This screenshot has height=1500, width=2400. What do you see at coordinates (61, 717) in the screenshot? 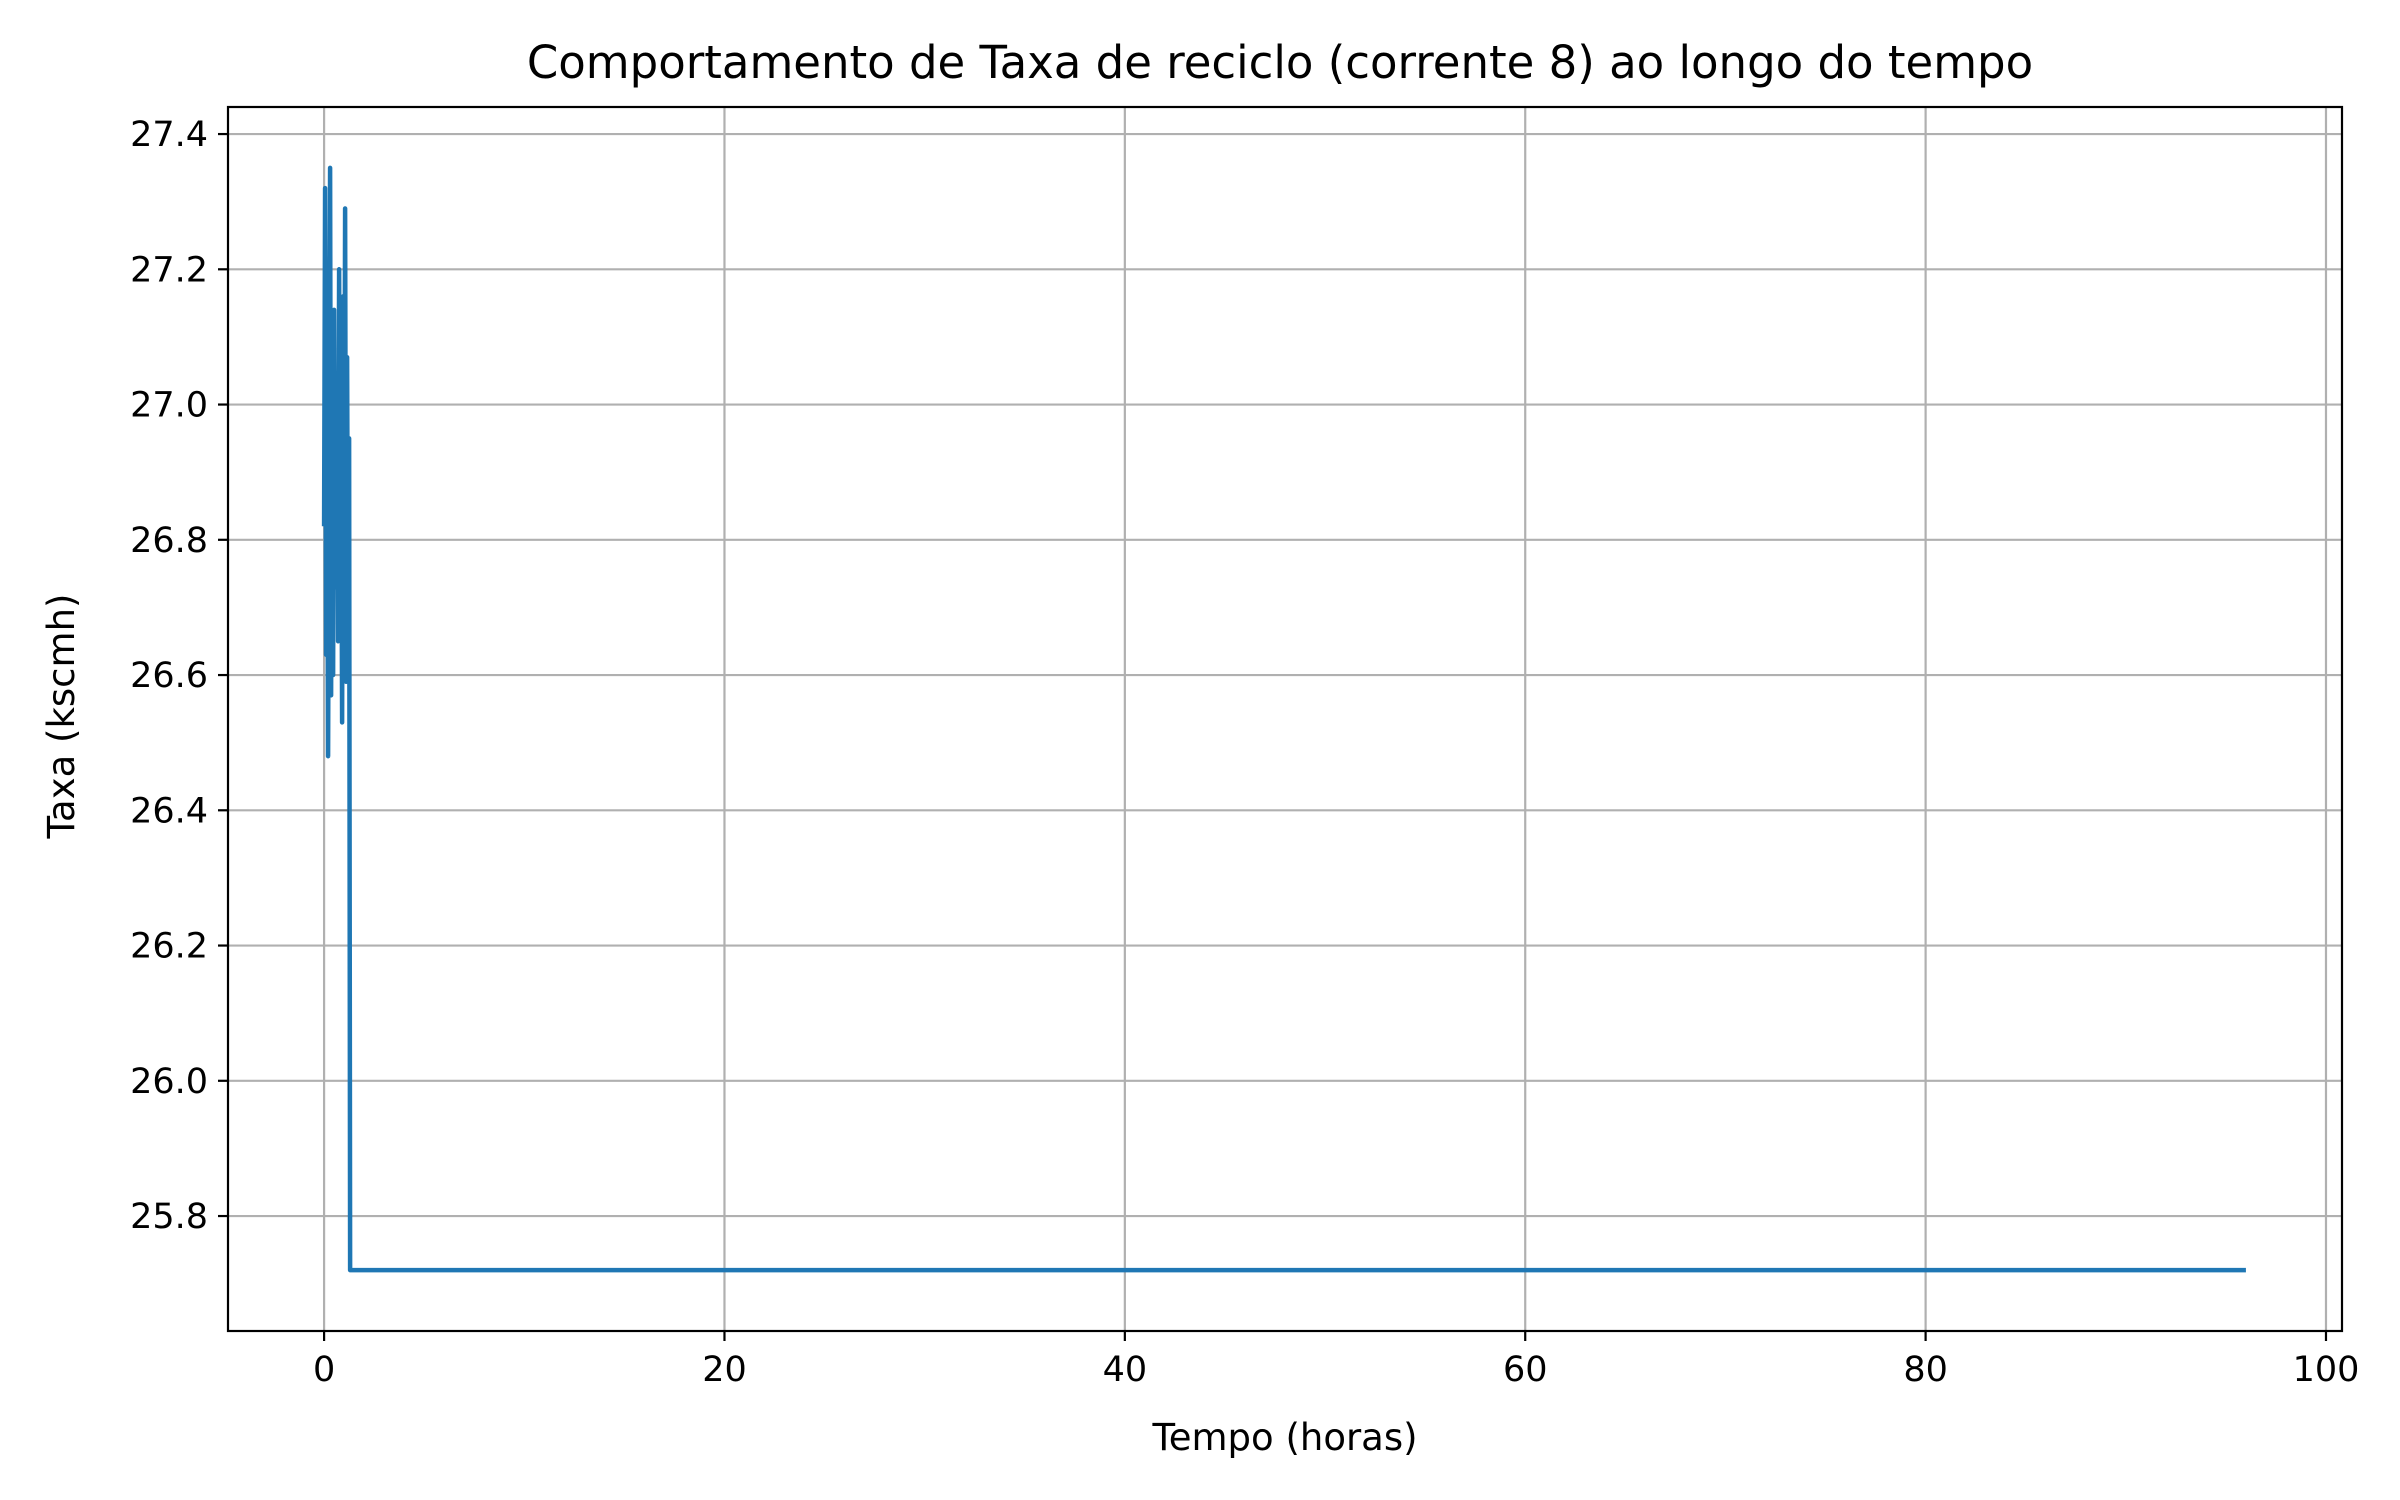
I see `y-axis-label: Taxa (kscmh)` at bounding box center [61, 717].